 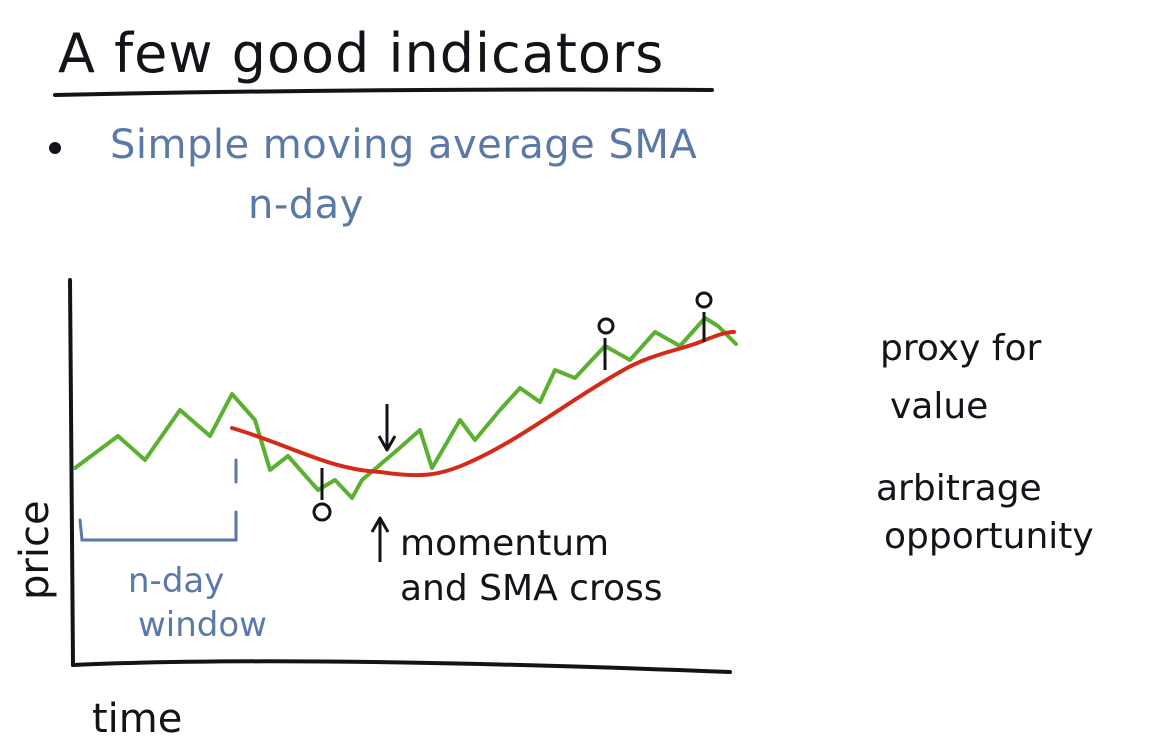 What do you see at coordinates (202, 625) in the screenshot?
I see `window-label-line2: window` at bounding box center [202, 625].